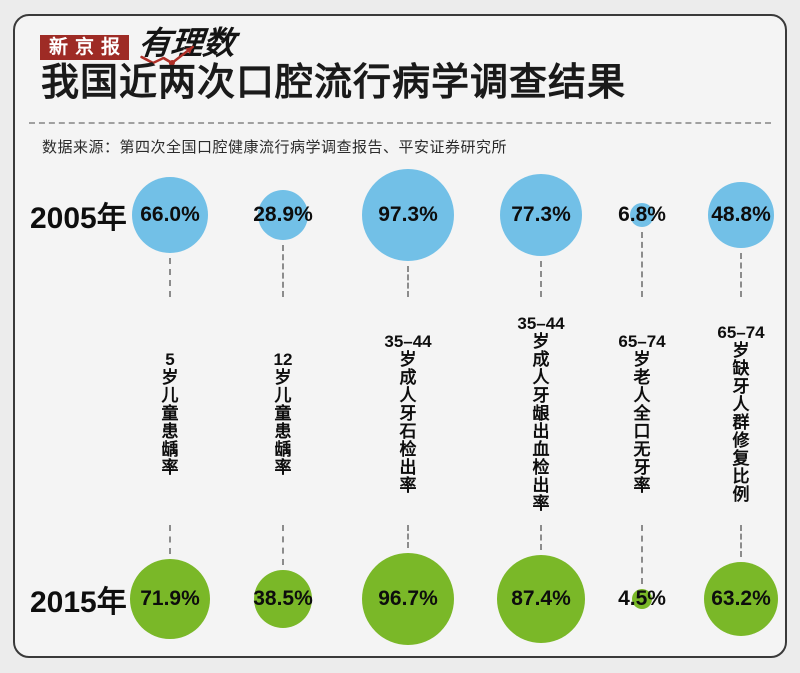  I want to click on brand-logo-box: 新京报, so click(85, 47).